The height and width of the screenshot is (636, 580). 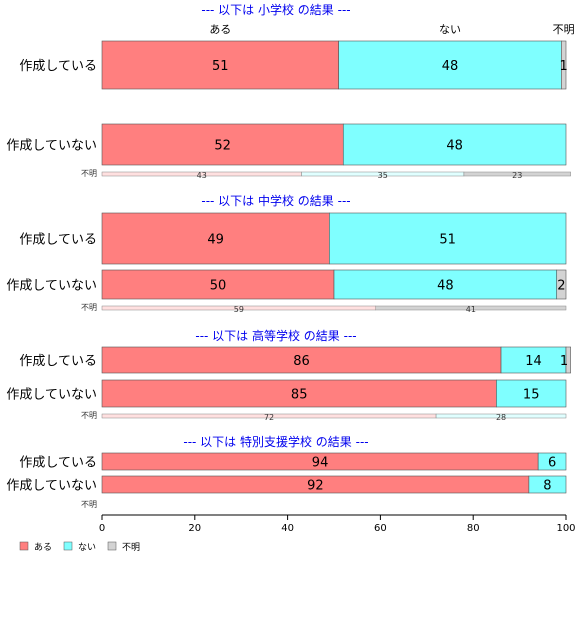 I want to click on panel-title: --- 以下は 特別支援学校 の結果 ---, so click(x=275, y=441).